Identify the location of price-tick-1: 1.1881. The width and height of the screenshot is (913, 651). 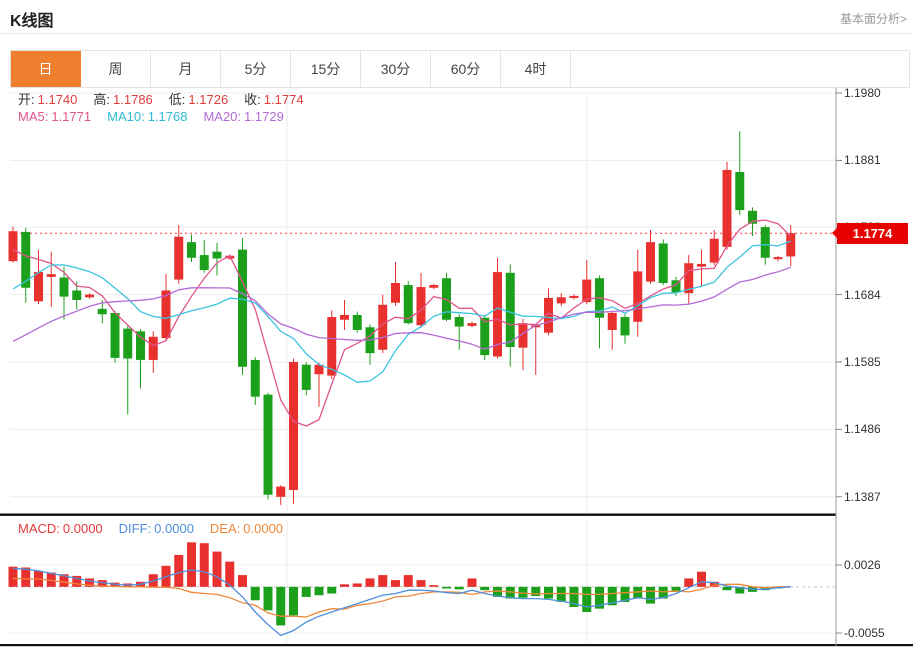
(862, 160).